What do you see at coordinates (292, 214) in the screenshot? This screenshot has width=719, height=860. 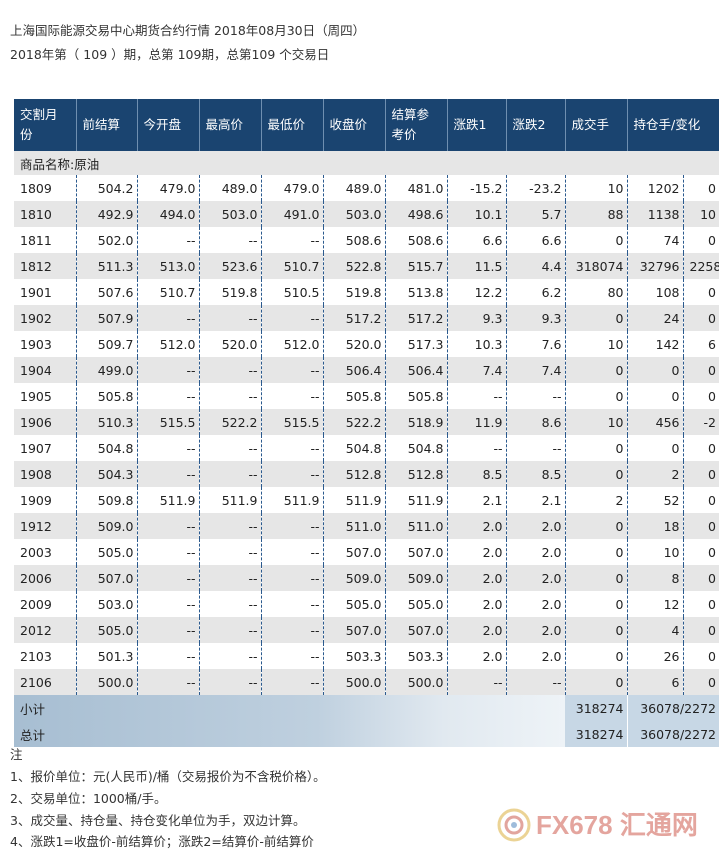 I see `cell-low: 491.0` at bounding box center [292, 214].